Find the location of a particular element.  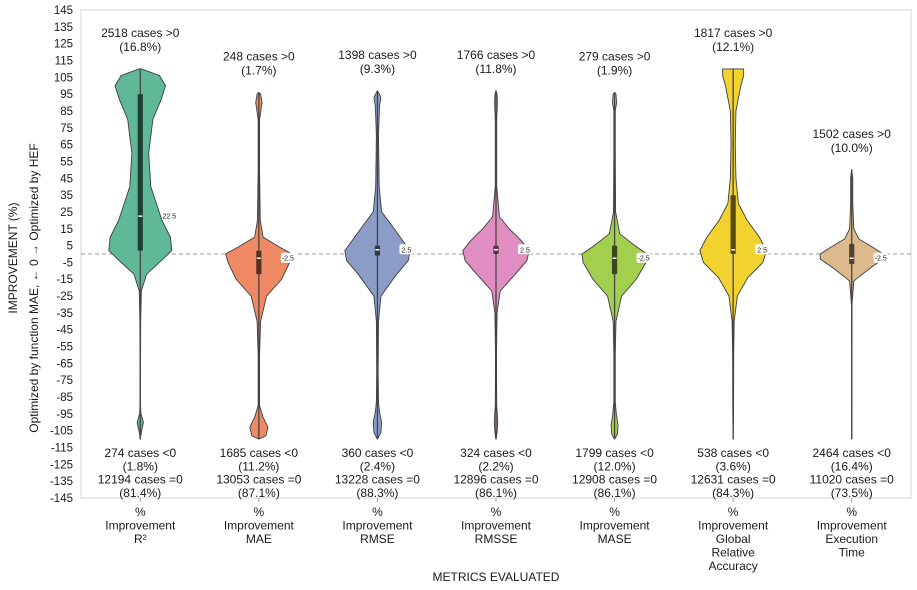

positive-cases-percent: (16.8%) is located at coordinates (140, 47).